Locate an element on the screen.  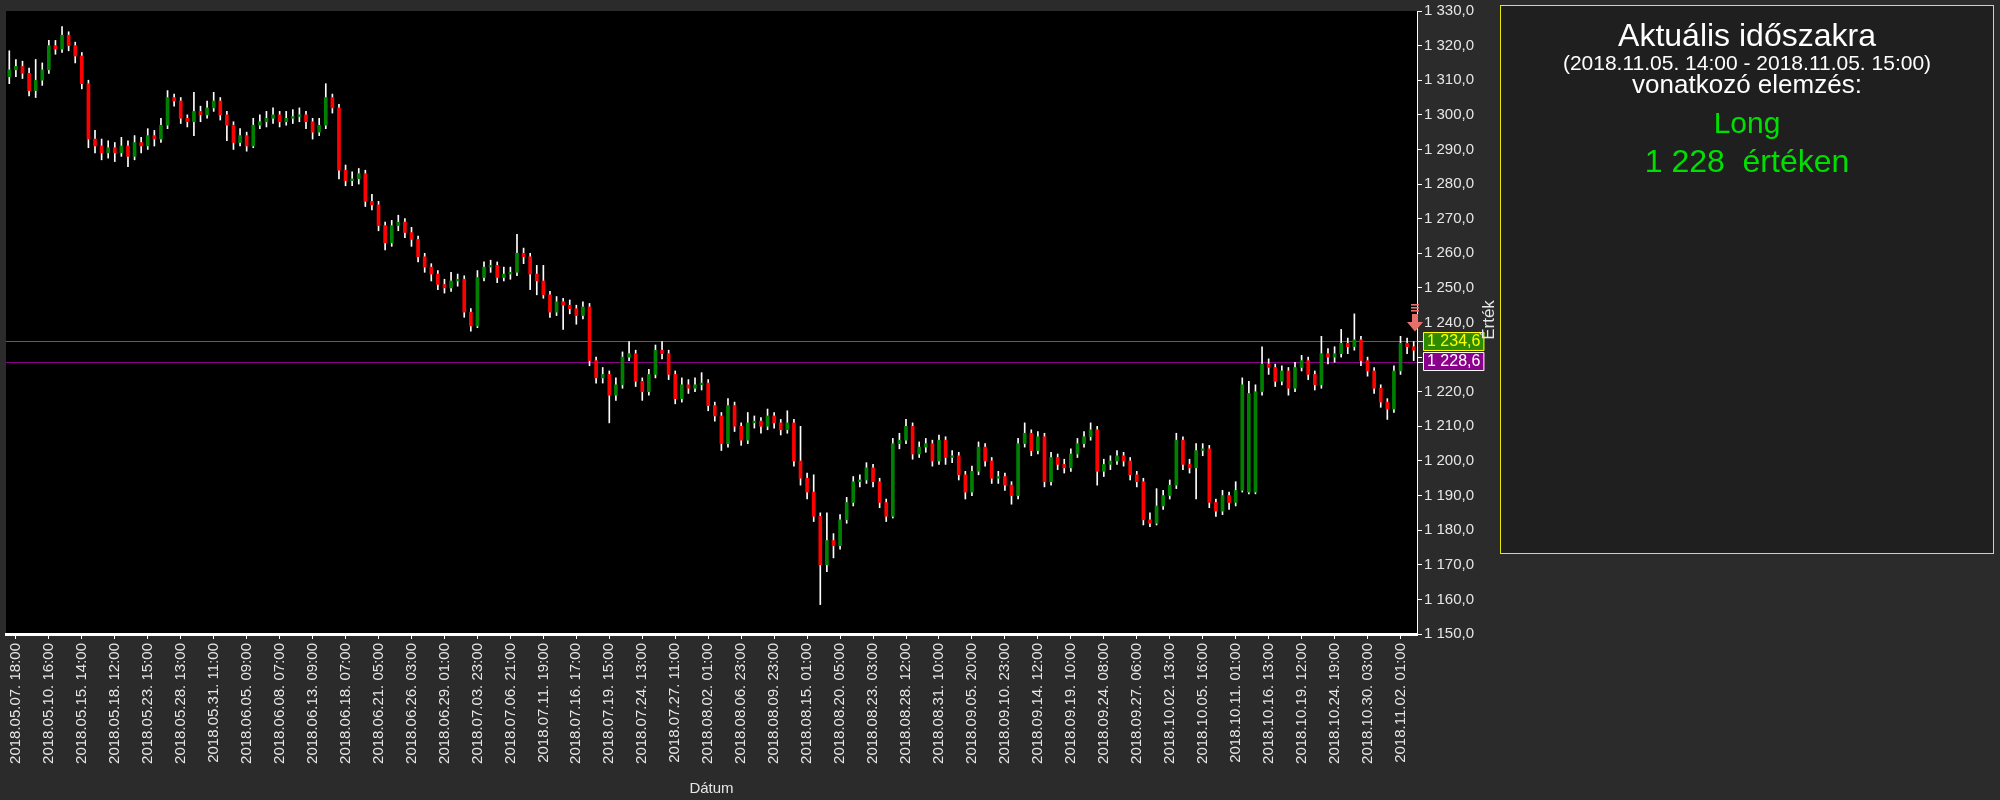
x-tick-label: 2018.09.14. 12:00 is located at coordinates (1037, 703).